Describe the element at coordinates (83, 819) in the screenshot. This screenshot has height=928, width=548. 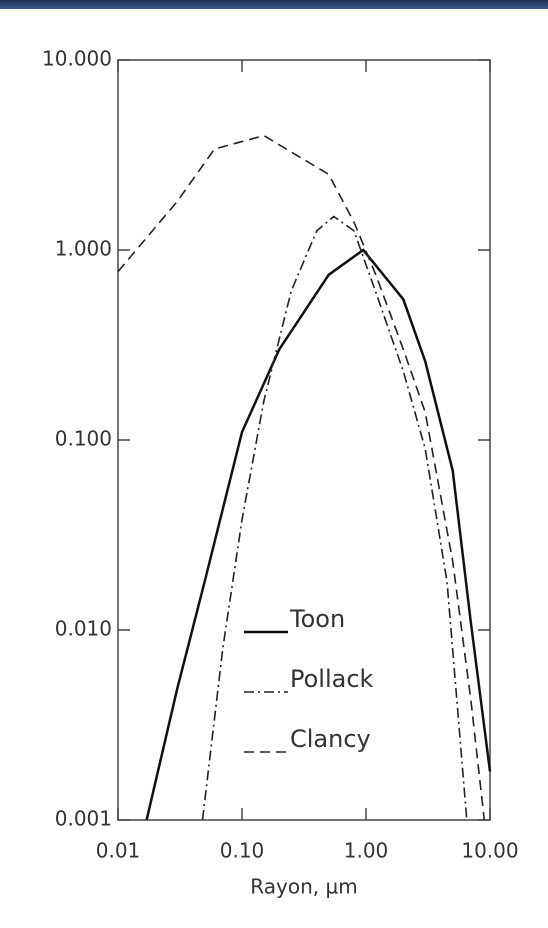
I see `y-tick-label: 0.001` at that location.